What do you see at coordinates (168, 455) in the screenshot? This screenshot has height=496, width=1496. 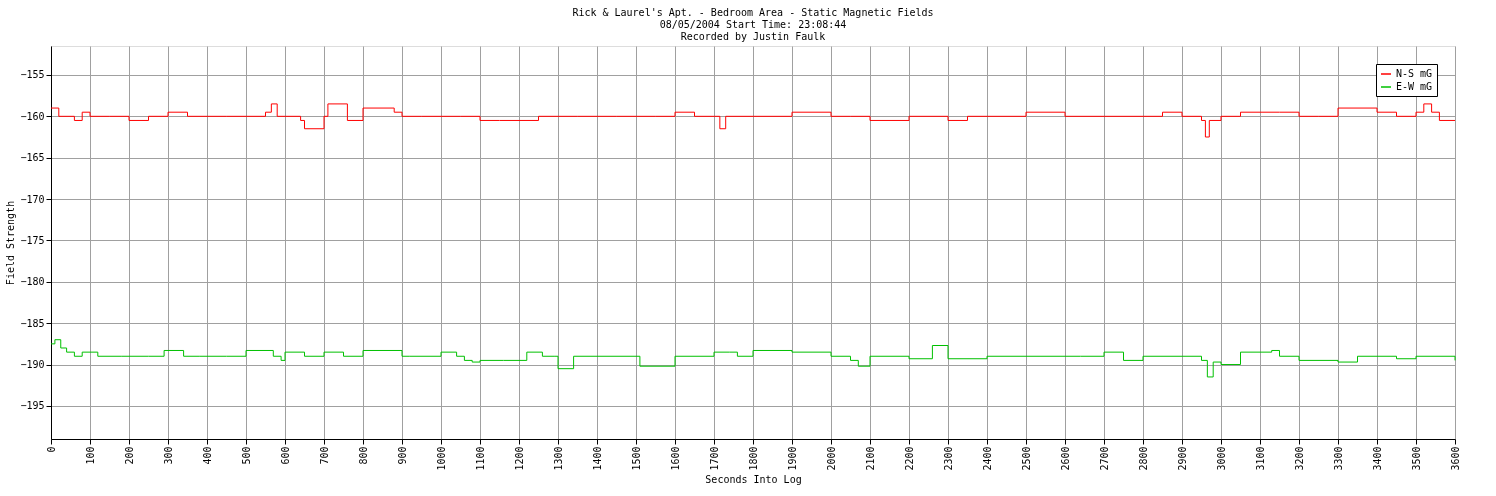 I see `x-tick-label: 300` at bounding box center [168, 455].